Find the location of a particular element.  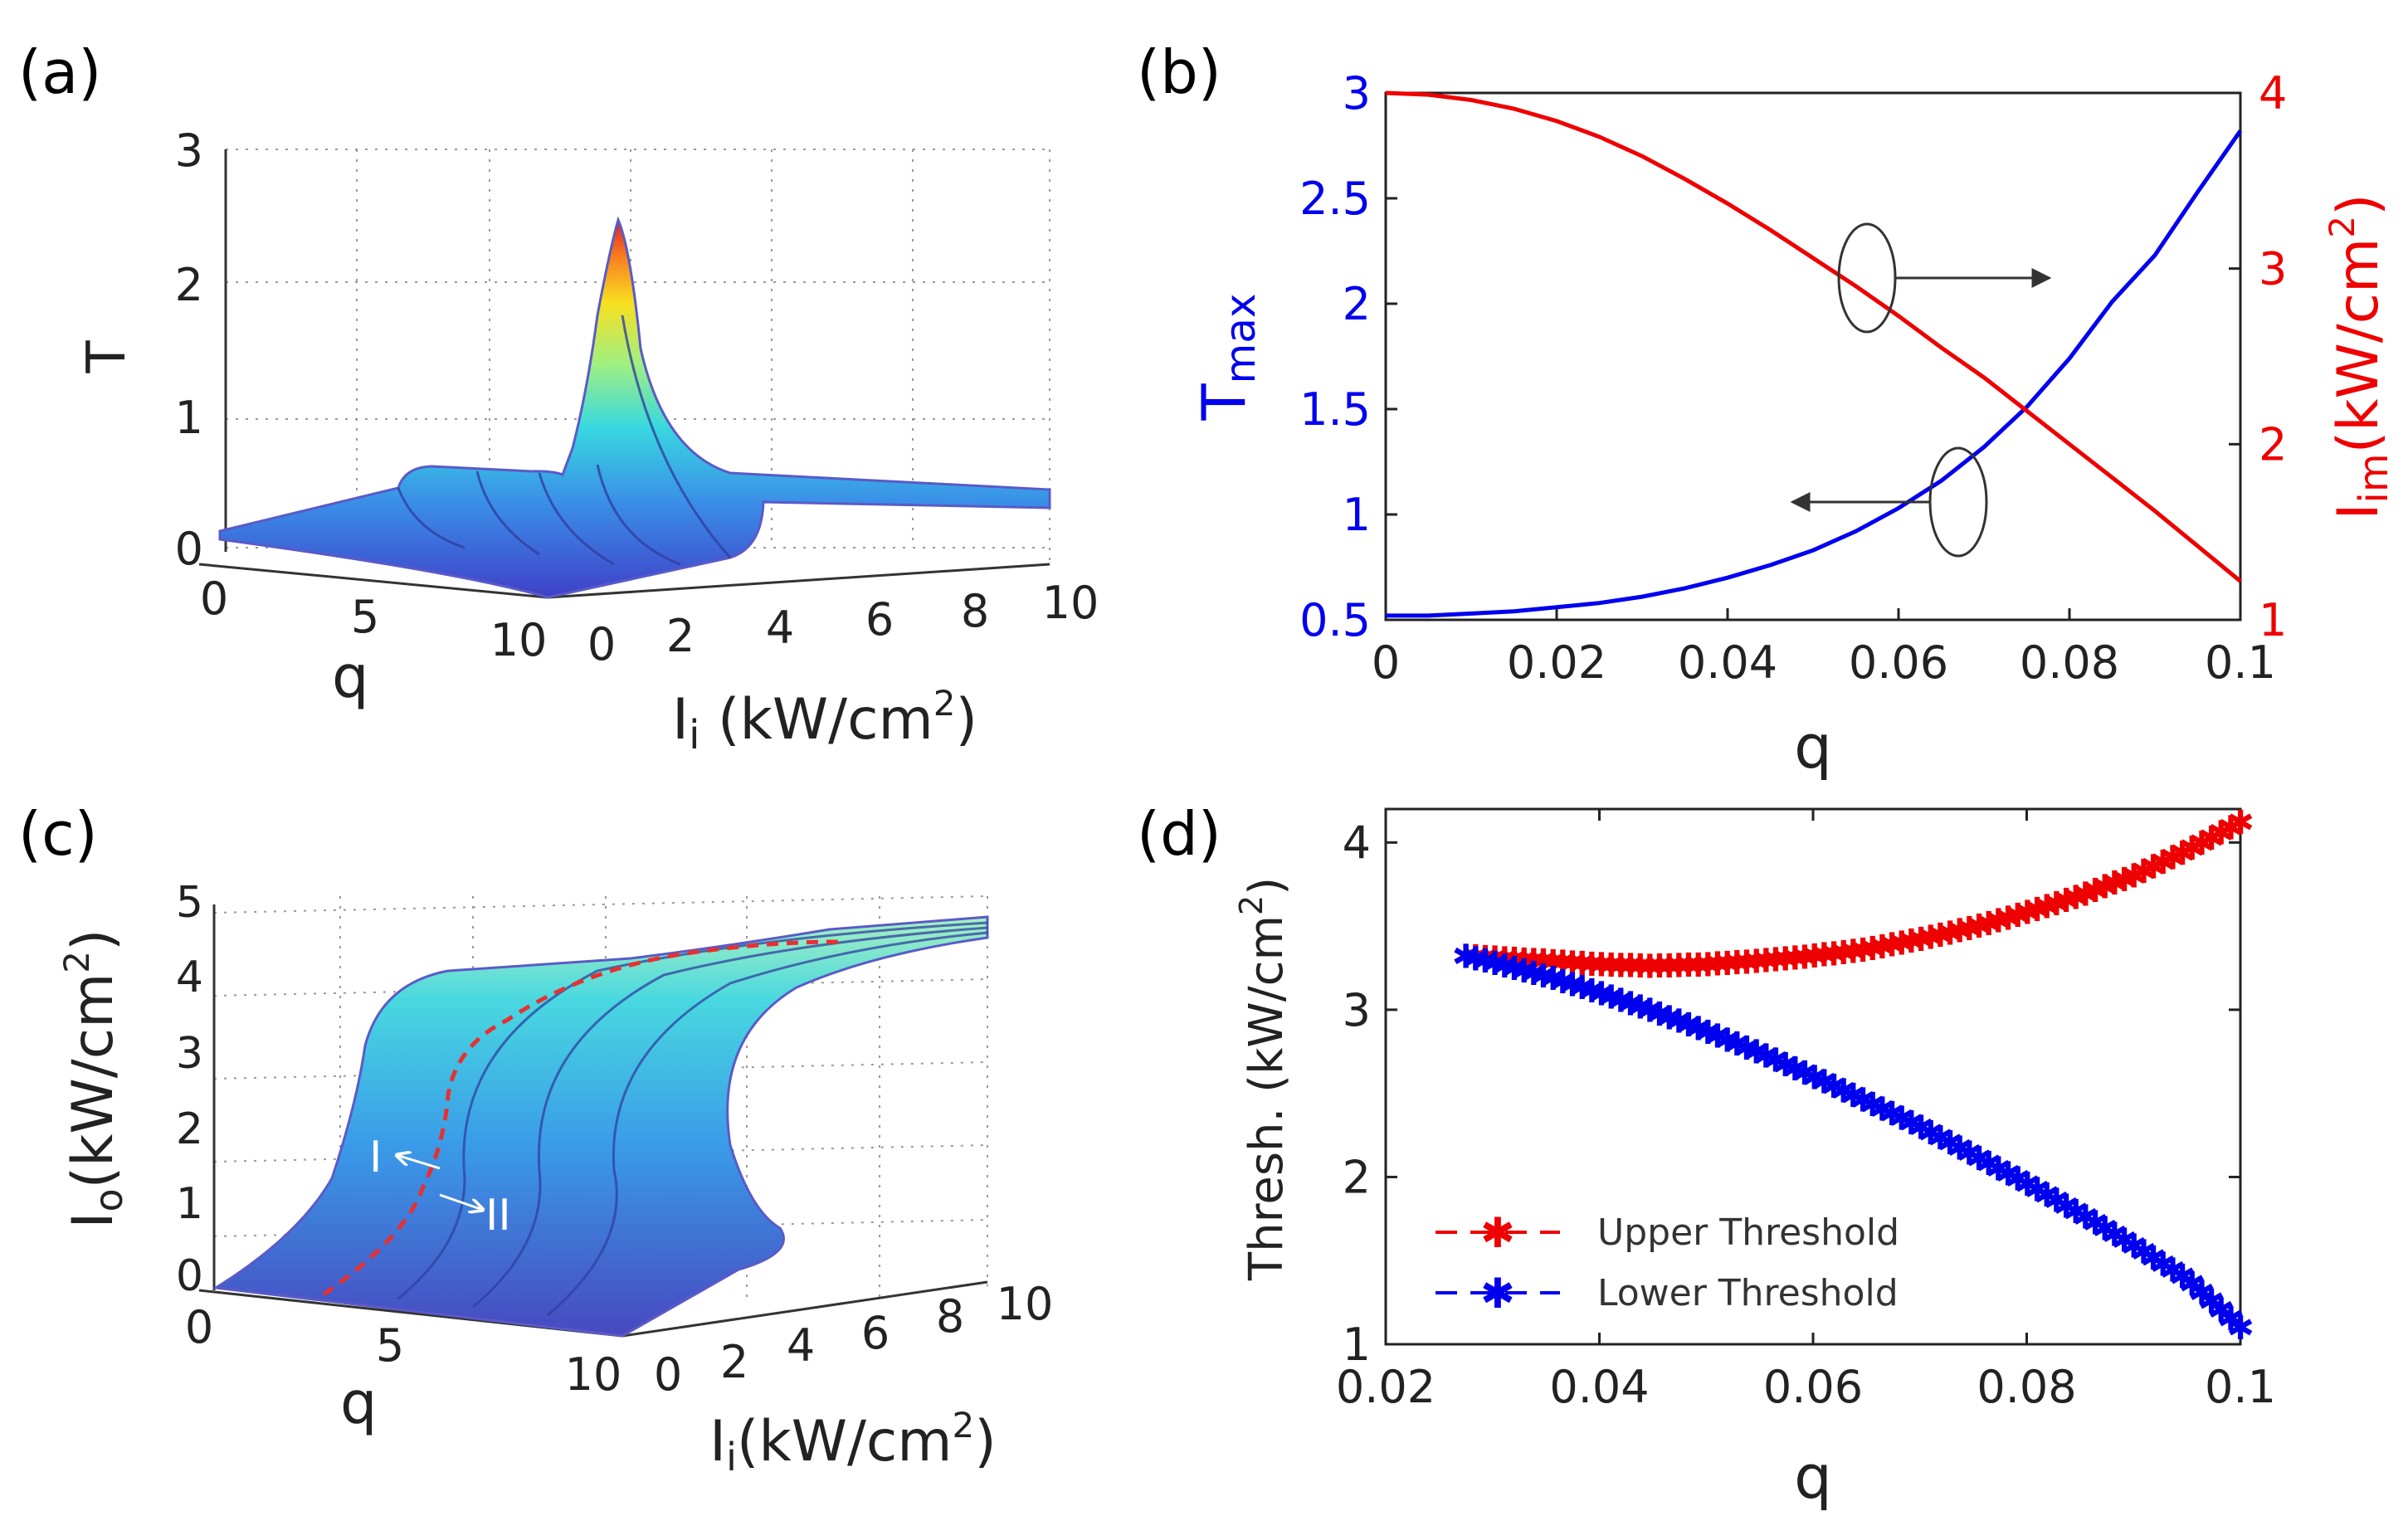

panel-a-yticks: 0 2 4 6 8 10 is located at coordinates (843, 623).